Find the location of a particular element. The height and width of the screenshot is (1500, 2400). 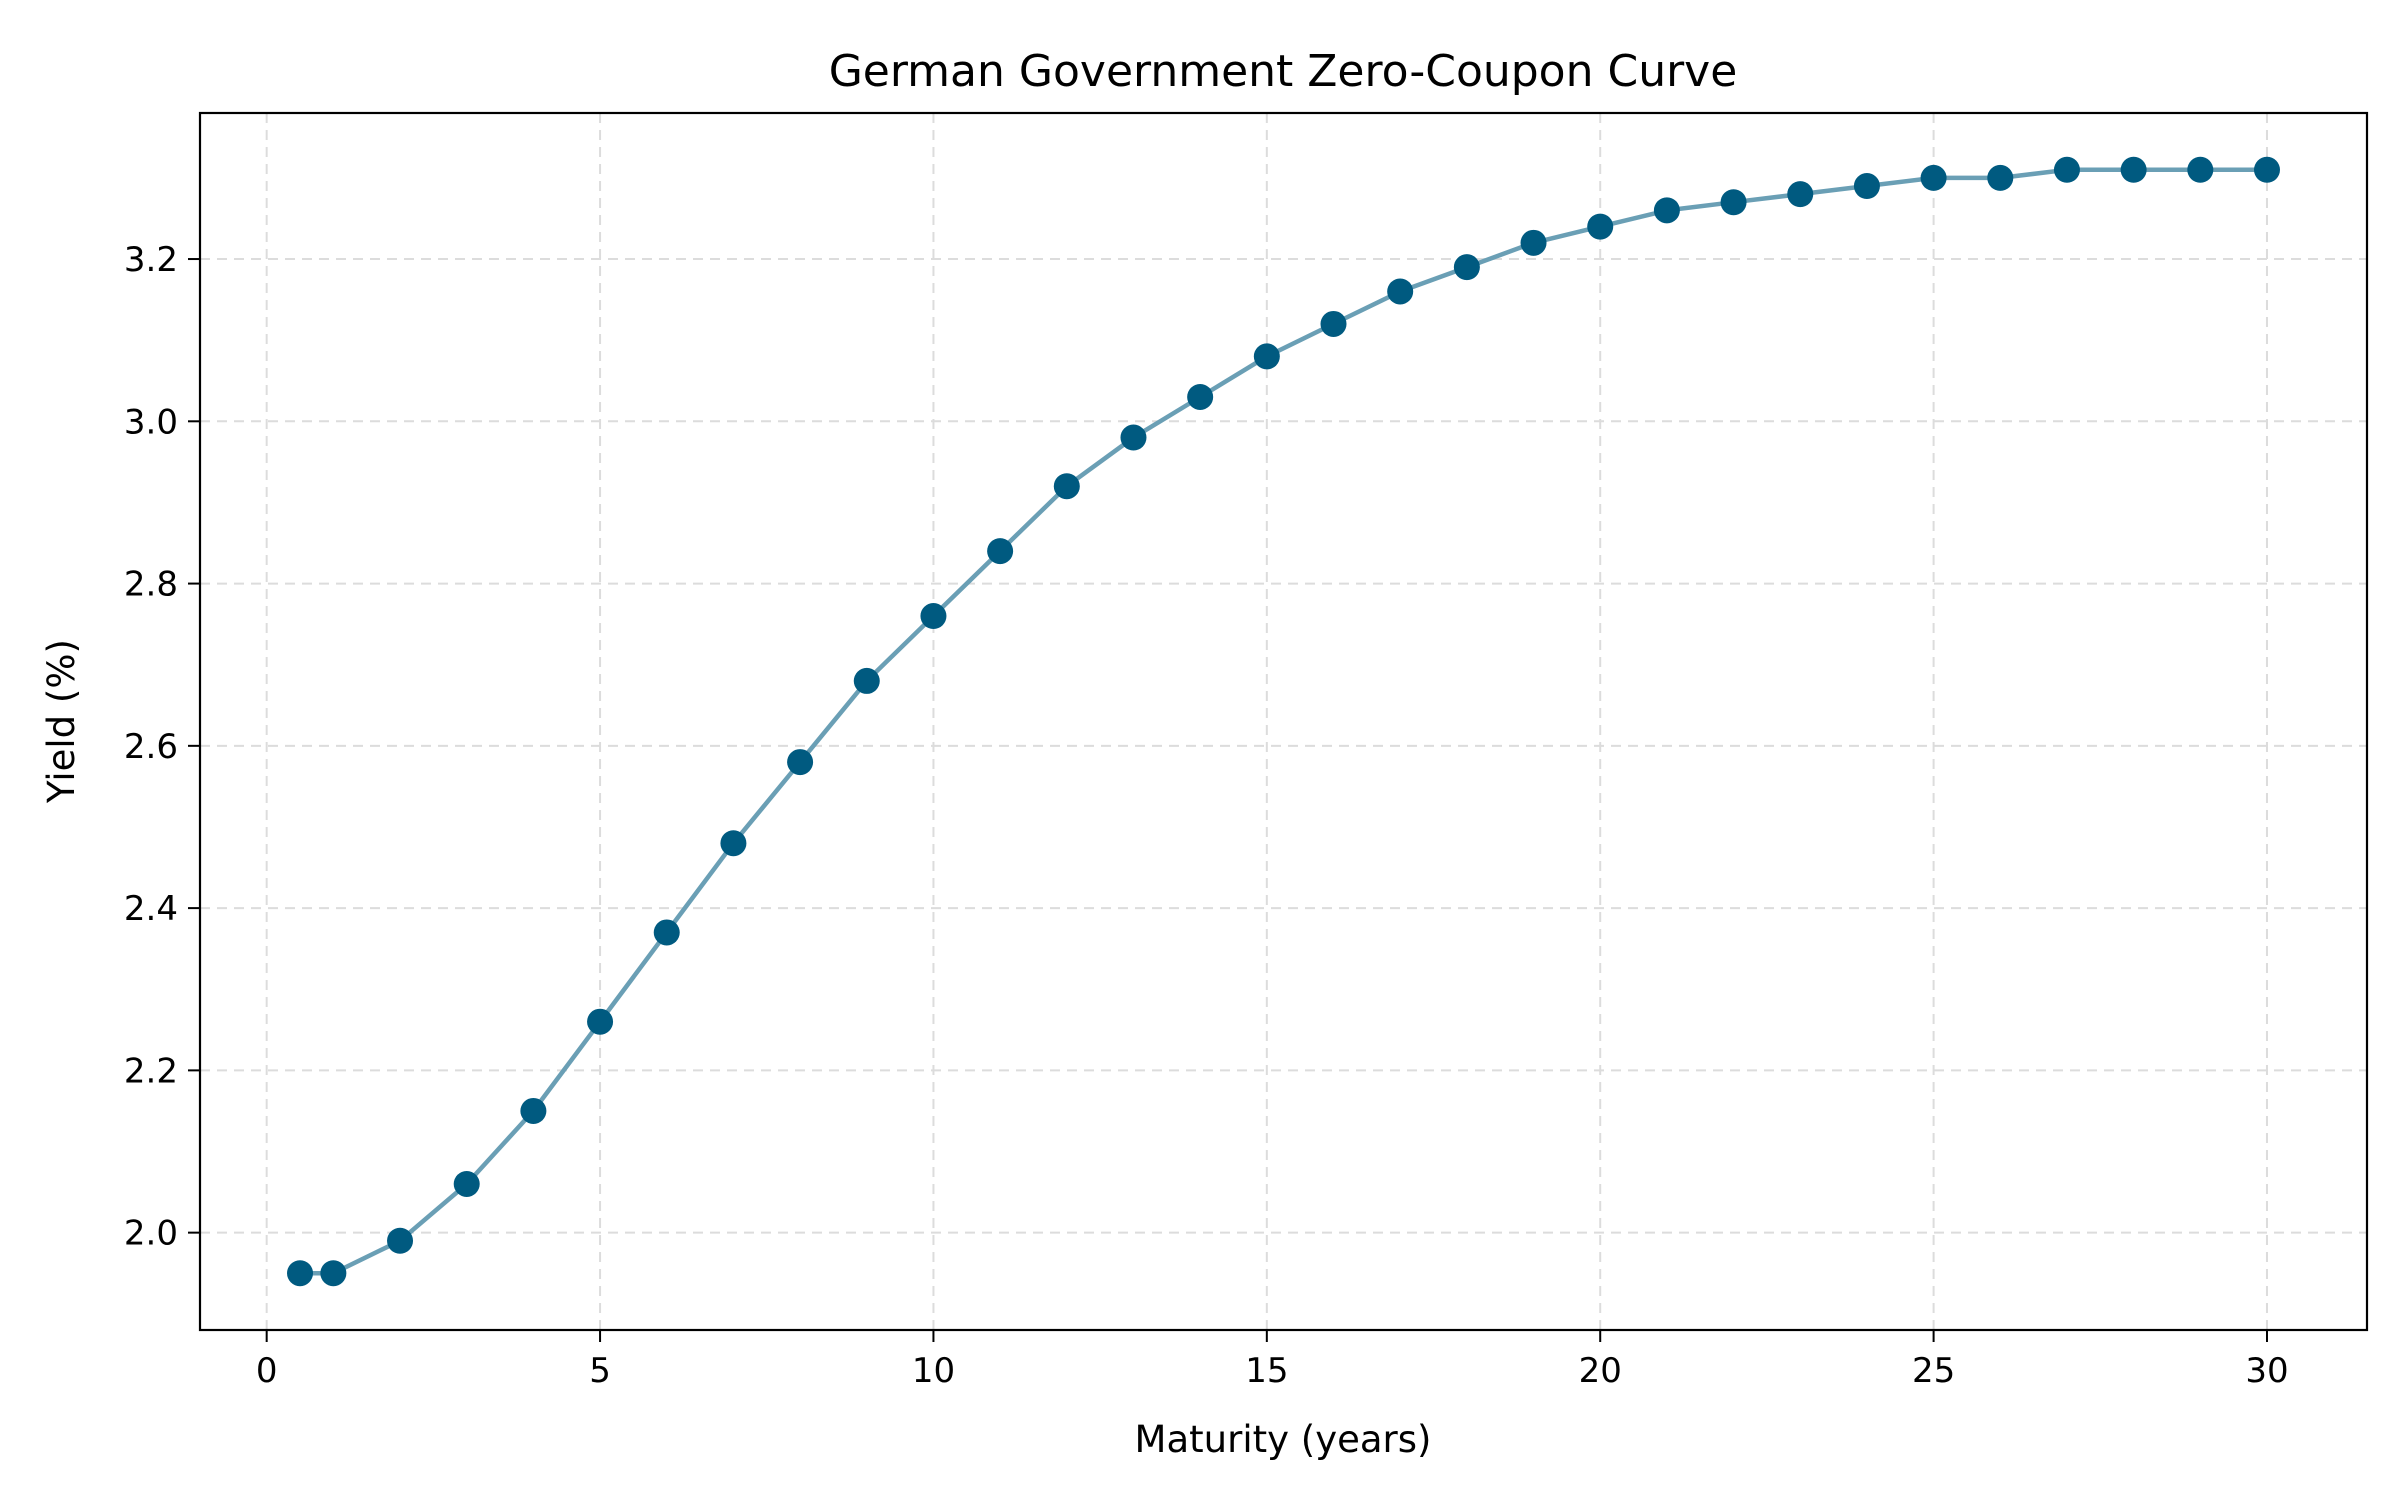

y-tick-label: 2.8 is located at coordinates (151, 585).